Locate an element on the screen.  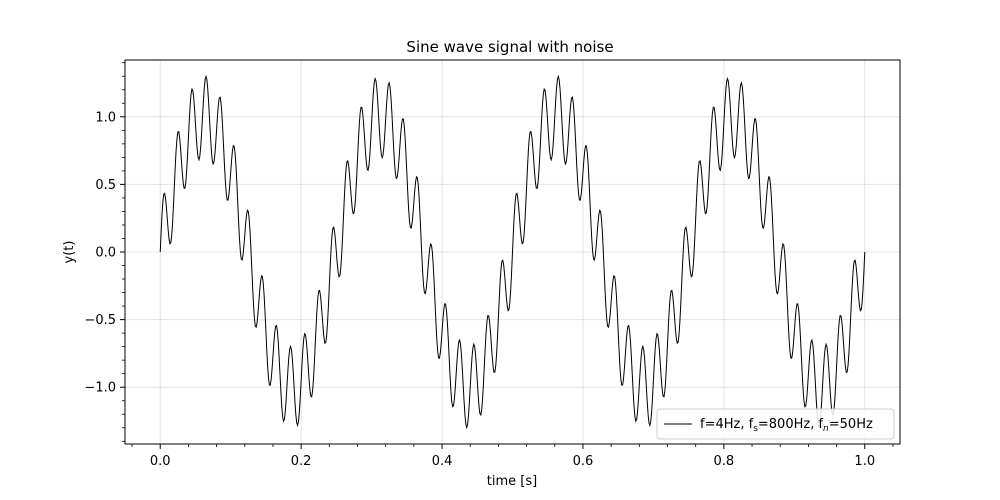
legend-subscript-n: n is located at coordinates (826, 429).